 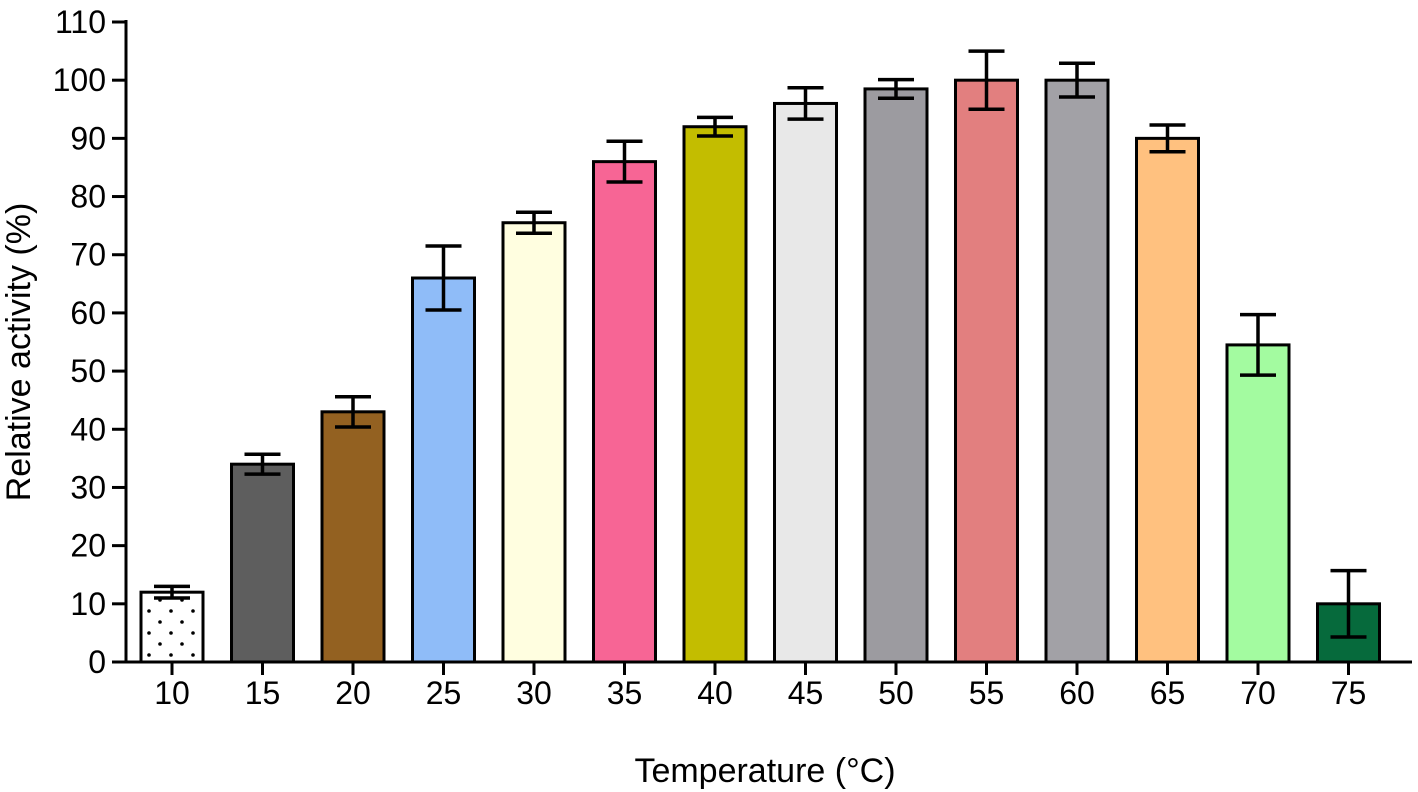 I want to click on x-tick-label-75: 75, so click(x=1349, y=693).